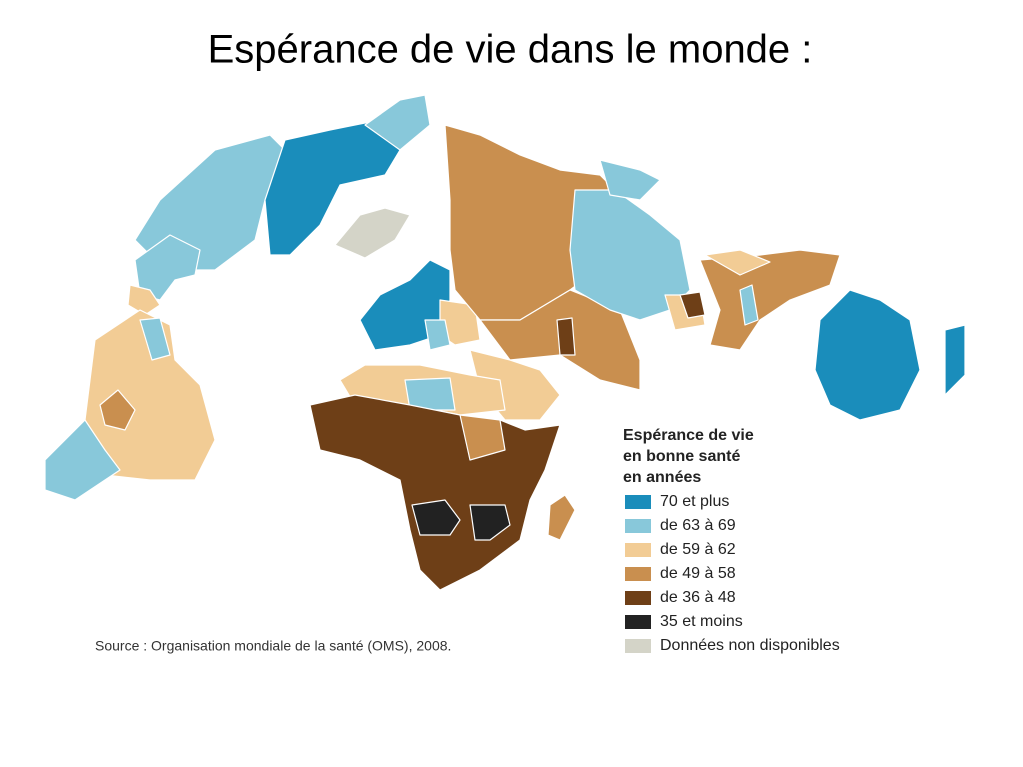 The height and width of the screenshot is (767, 1023). What do you see at coordinates (698, 597) in the screenshot?
I see `legend-label: de 36 à 48` at bounding box center [698, 597].